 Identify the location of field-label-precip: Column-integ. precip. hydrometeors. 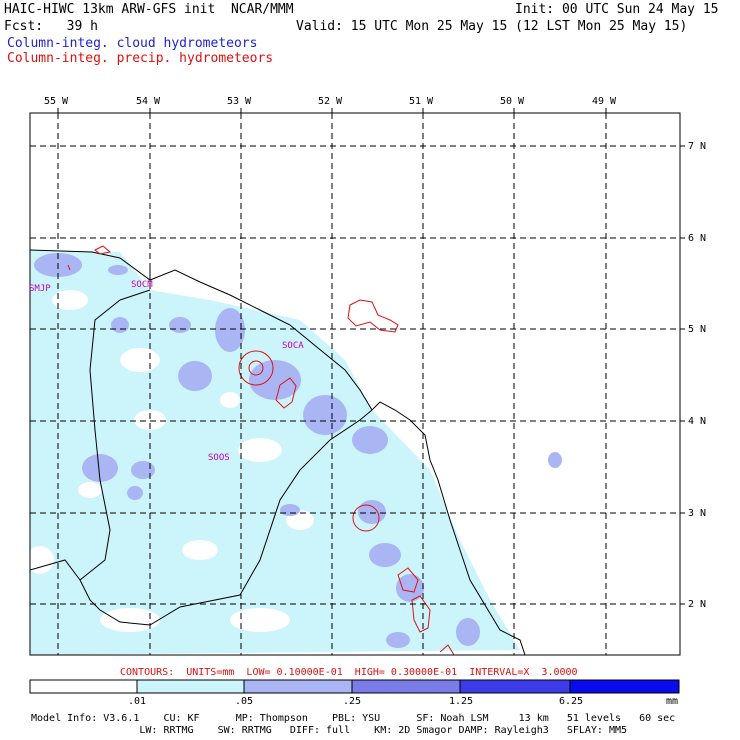
(140, 58).